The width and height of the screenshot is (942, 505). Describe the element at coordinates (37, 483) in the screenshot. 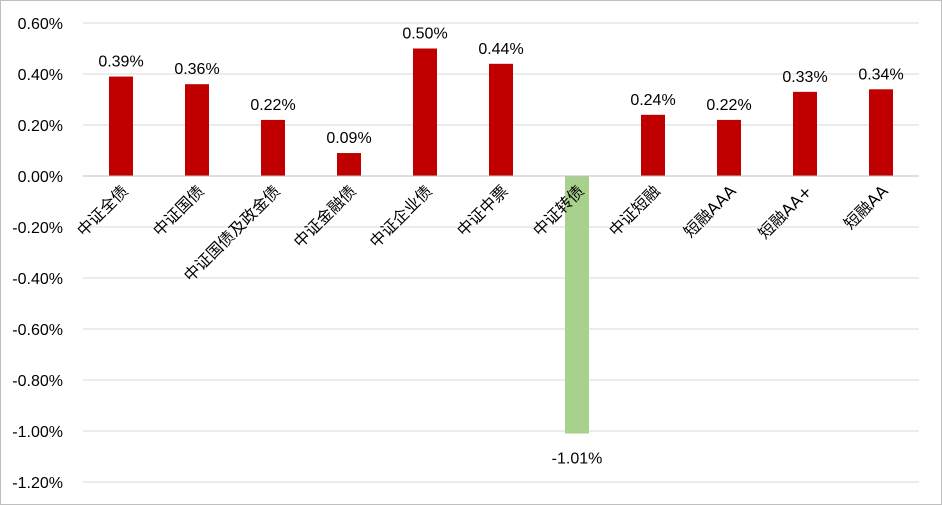

I see `y-tick-label: -1.20%` at that location.